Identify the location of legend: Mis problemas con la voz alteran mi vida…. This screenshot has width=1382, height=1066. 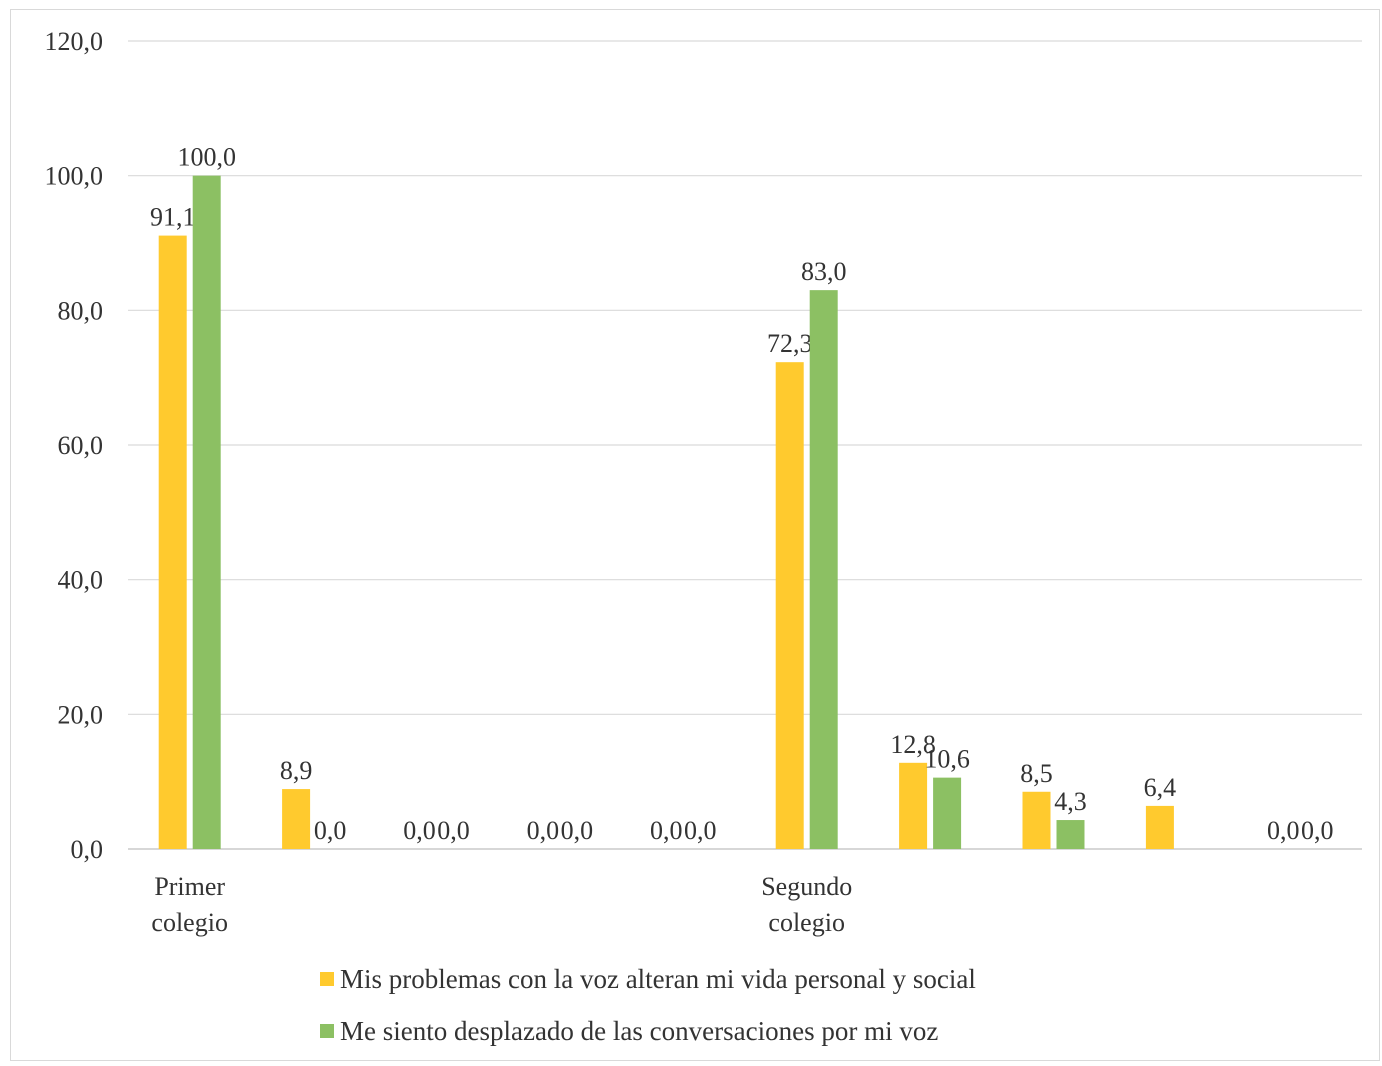
(648, 1014).